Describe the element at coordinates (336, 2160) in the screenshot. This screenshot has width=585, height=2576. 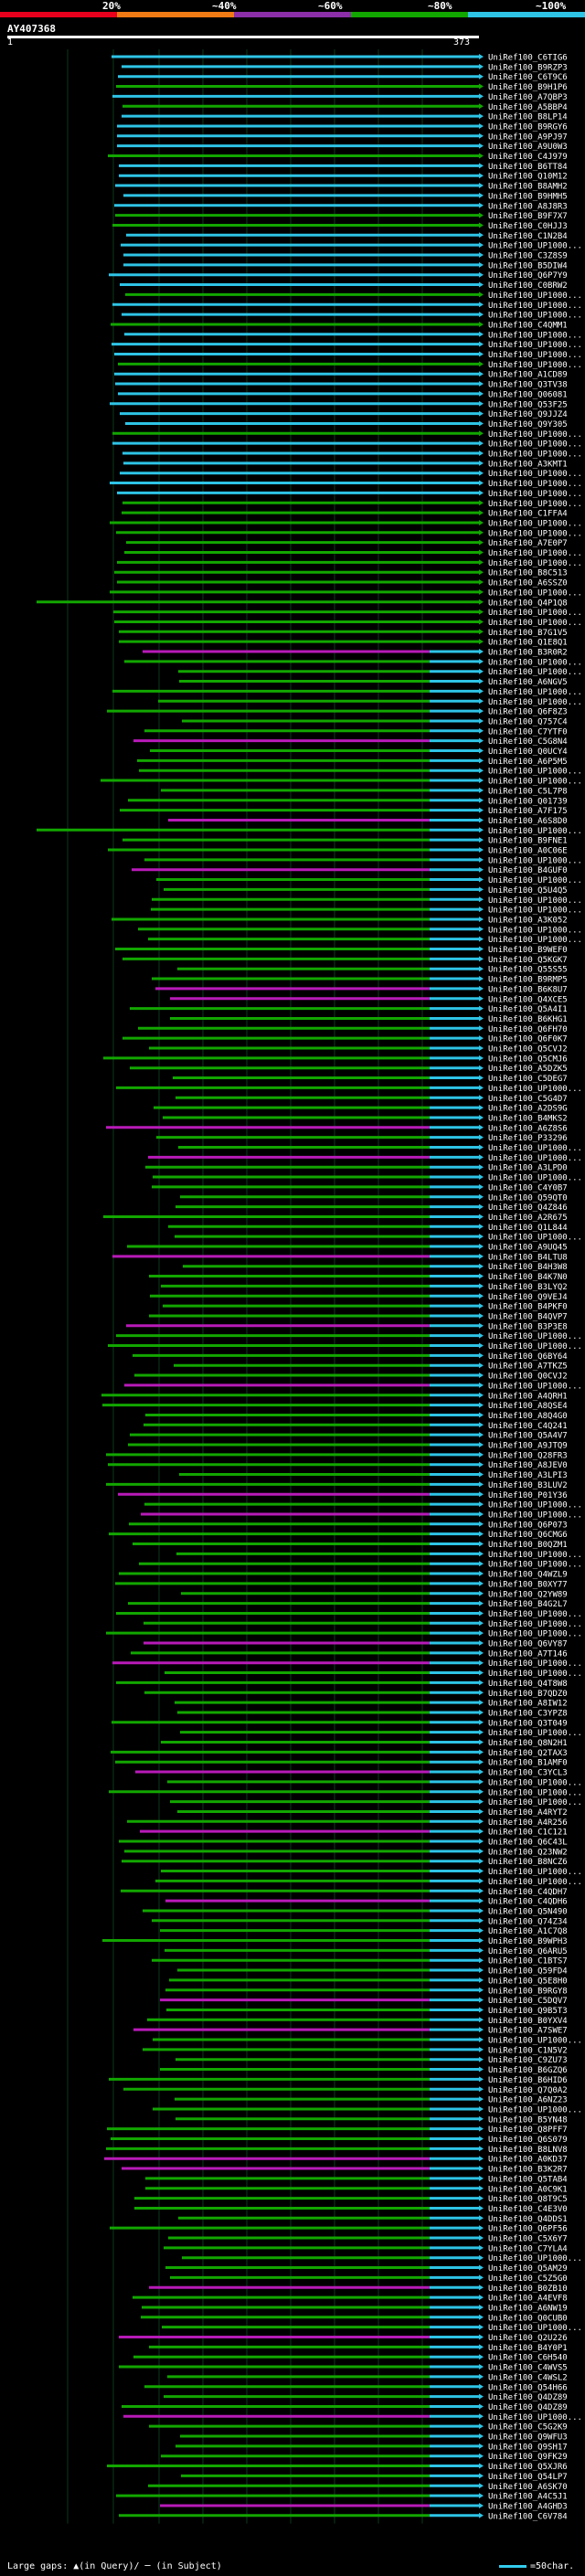
I see `hit-row: UniRef100_A0KD37` at that location.